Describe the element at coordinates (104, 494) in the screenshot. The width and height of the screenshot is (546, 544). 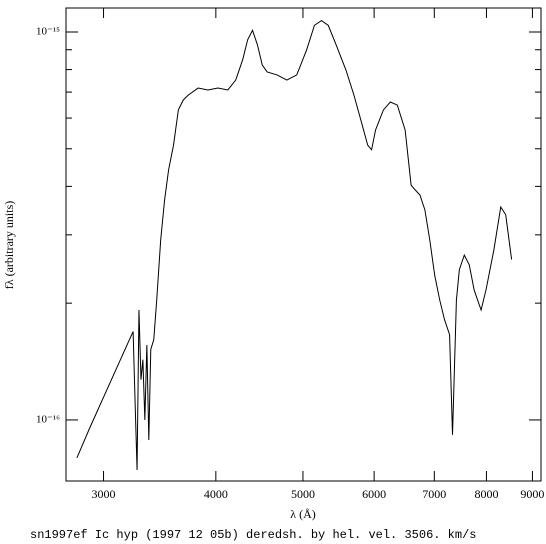
I see `x-tick-label: 3000` at that location.